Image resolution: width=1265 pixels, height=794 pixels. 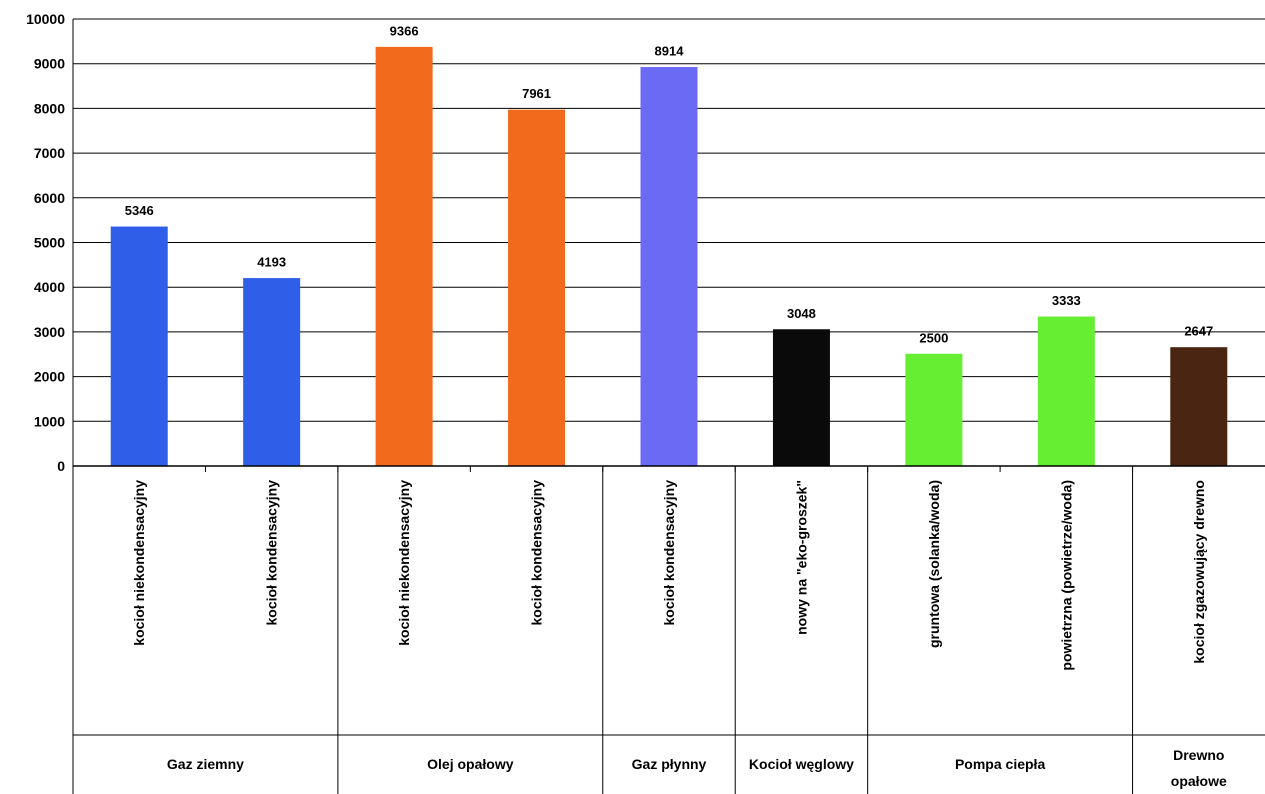 I want to click on y-tick-label: 5000, so click(x=49, y=243).